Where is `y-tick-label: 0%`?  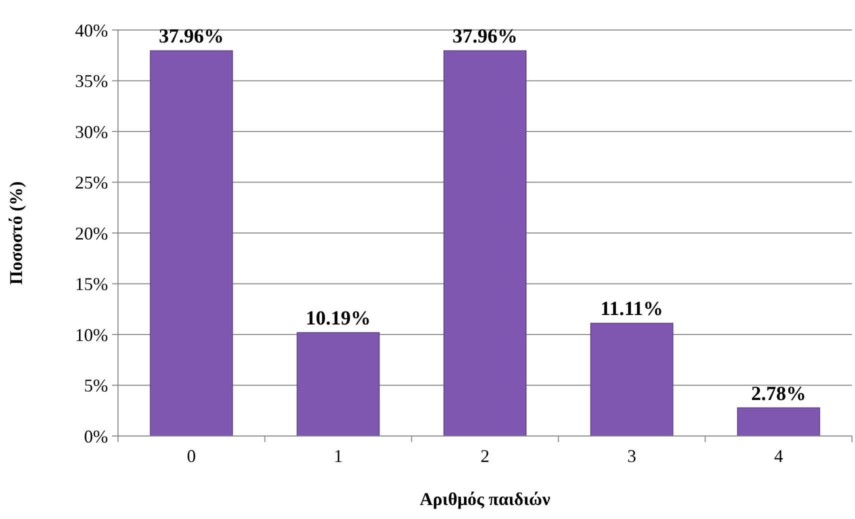 y-tick-label: 0% is located at coordinates (96, 436).